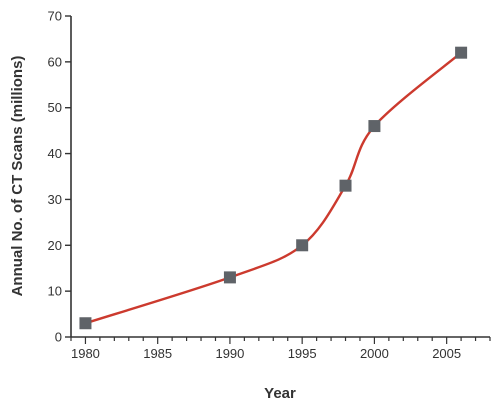 The height and width of the screenshot is (408, 500). What do you see at coordinates (280, 348) in the screenshot?
I see `x-axis: 1980 1985 1990 1995 2000 2005` at bounding box center [280, 348].